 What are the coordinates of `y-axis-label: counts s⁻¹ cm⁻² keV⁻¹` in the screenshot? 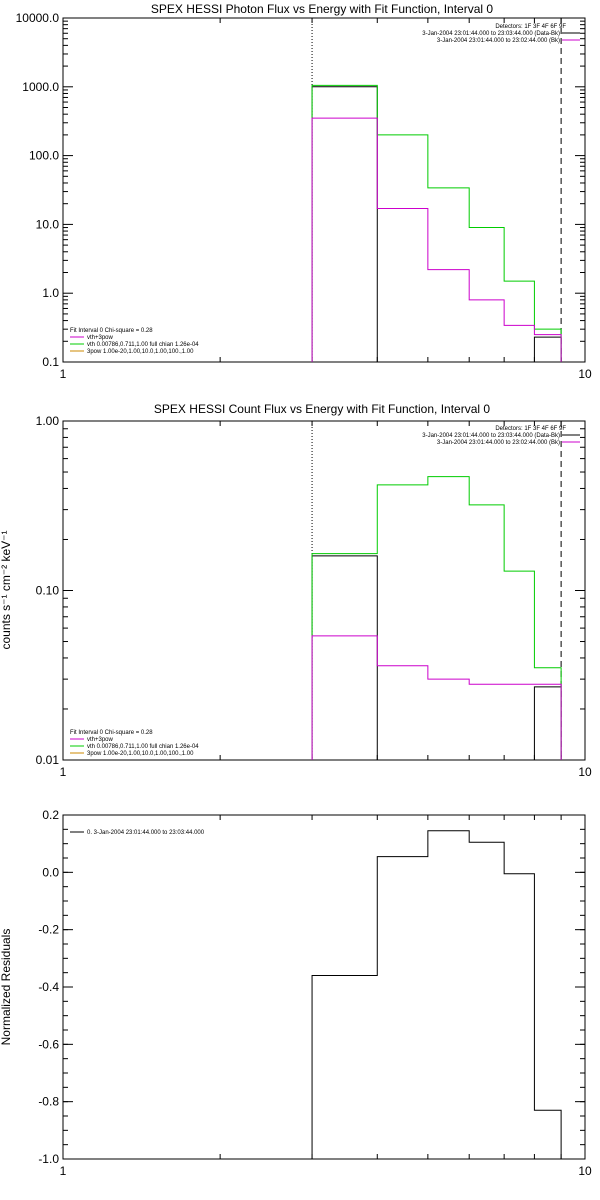 It's located at (6, 589).